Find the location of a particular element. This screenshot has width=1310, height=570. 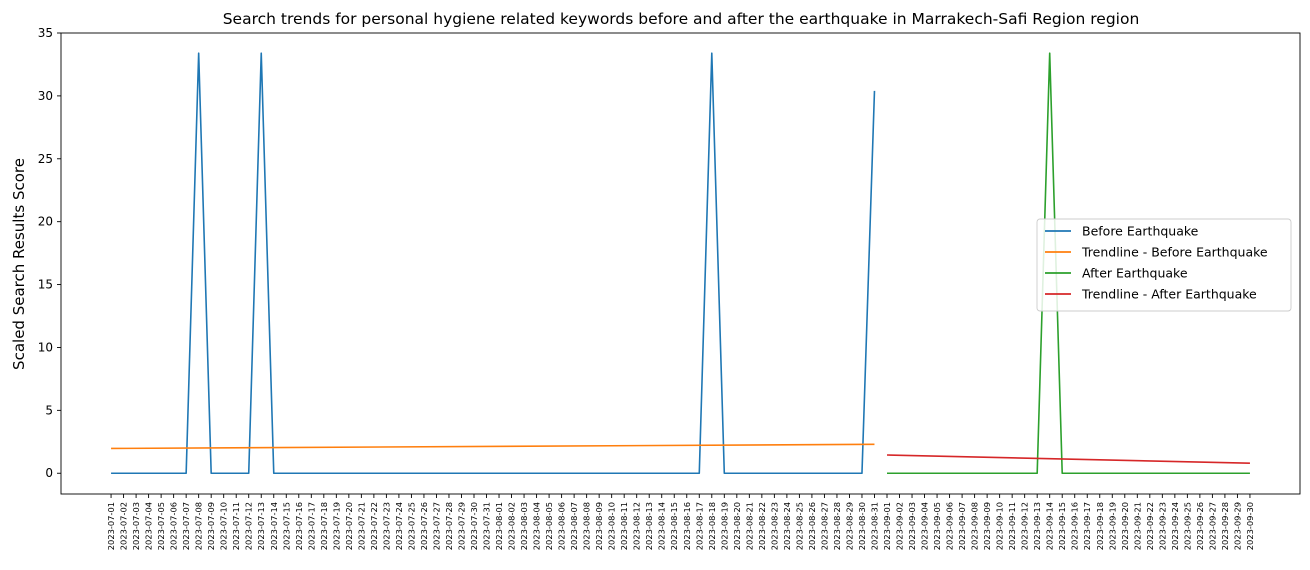

x-tick-label: 2023-07-30 is located at coordinates (474, 526).